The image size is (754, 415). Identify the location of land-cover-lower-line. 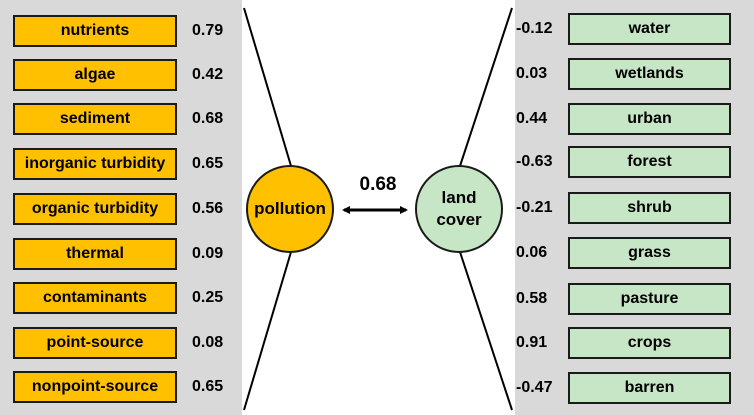
(486, 331).